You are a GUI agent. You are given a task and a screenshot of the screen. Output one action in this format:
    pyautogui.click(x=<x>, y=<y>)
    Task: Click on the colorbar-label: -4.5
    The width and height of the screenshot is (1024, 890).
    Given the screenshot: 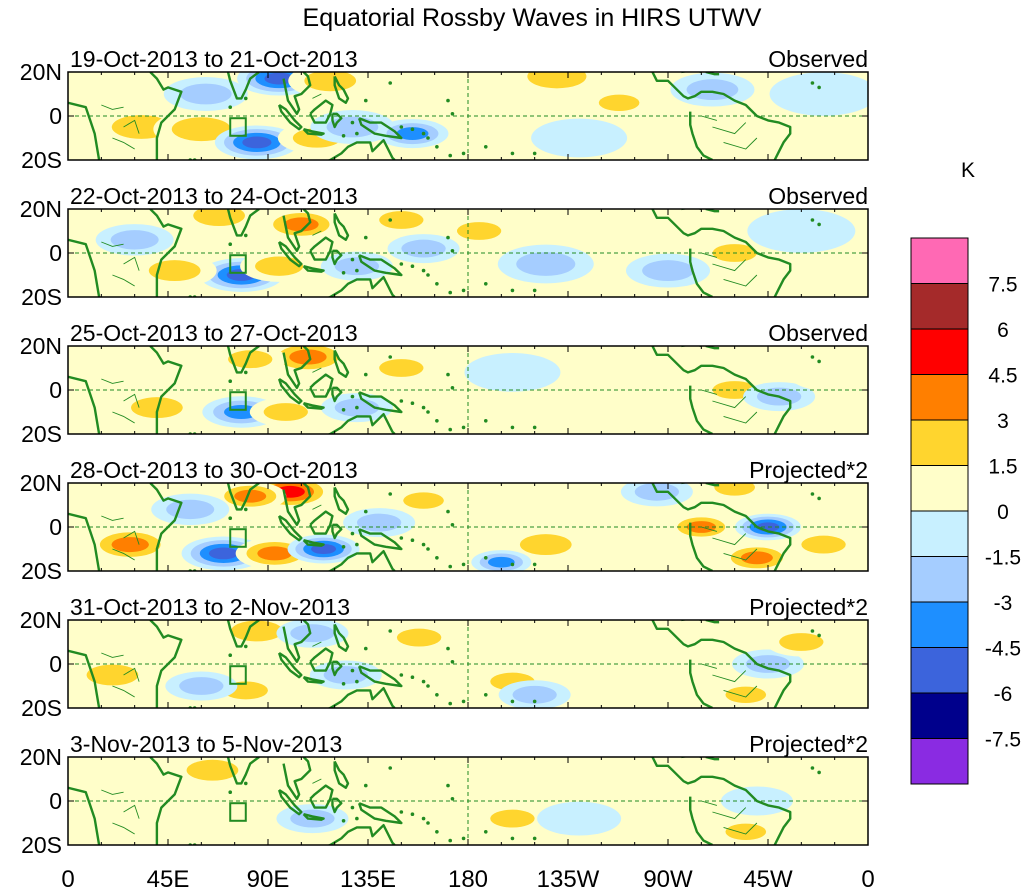 What is the action you would take?
    pyautogui.click(x=1003, y=649)
    